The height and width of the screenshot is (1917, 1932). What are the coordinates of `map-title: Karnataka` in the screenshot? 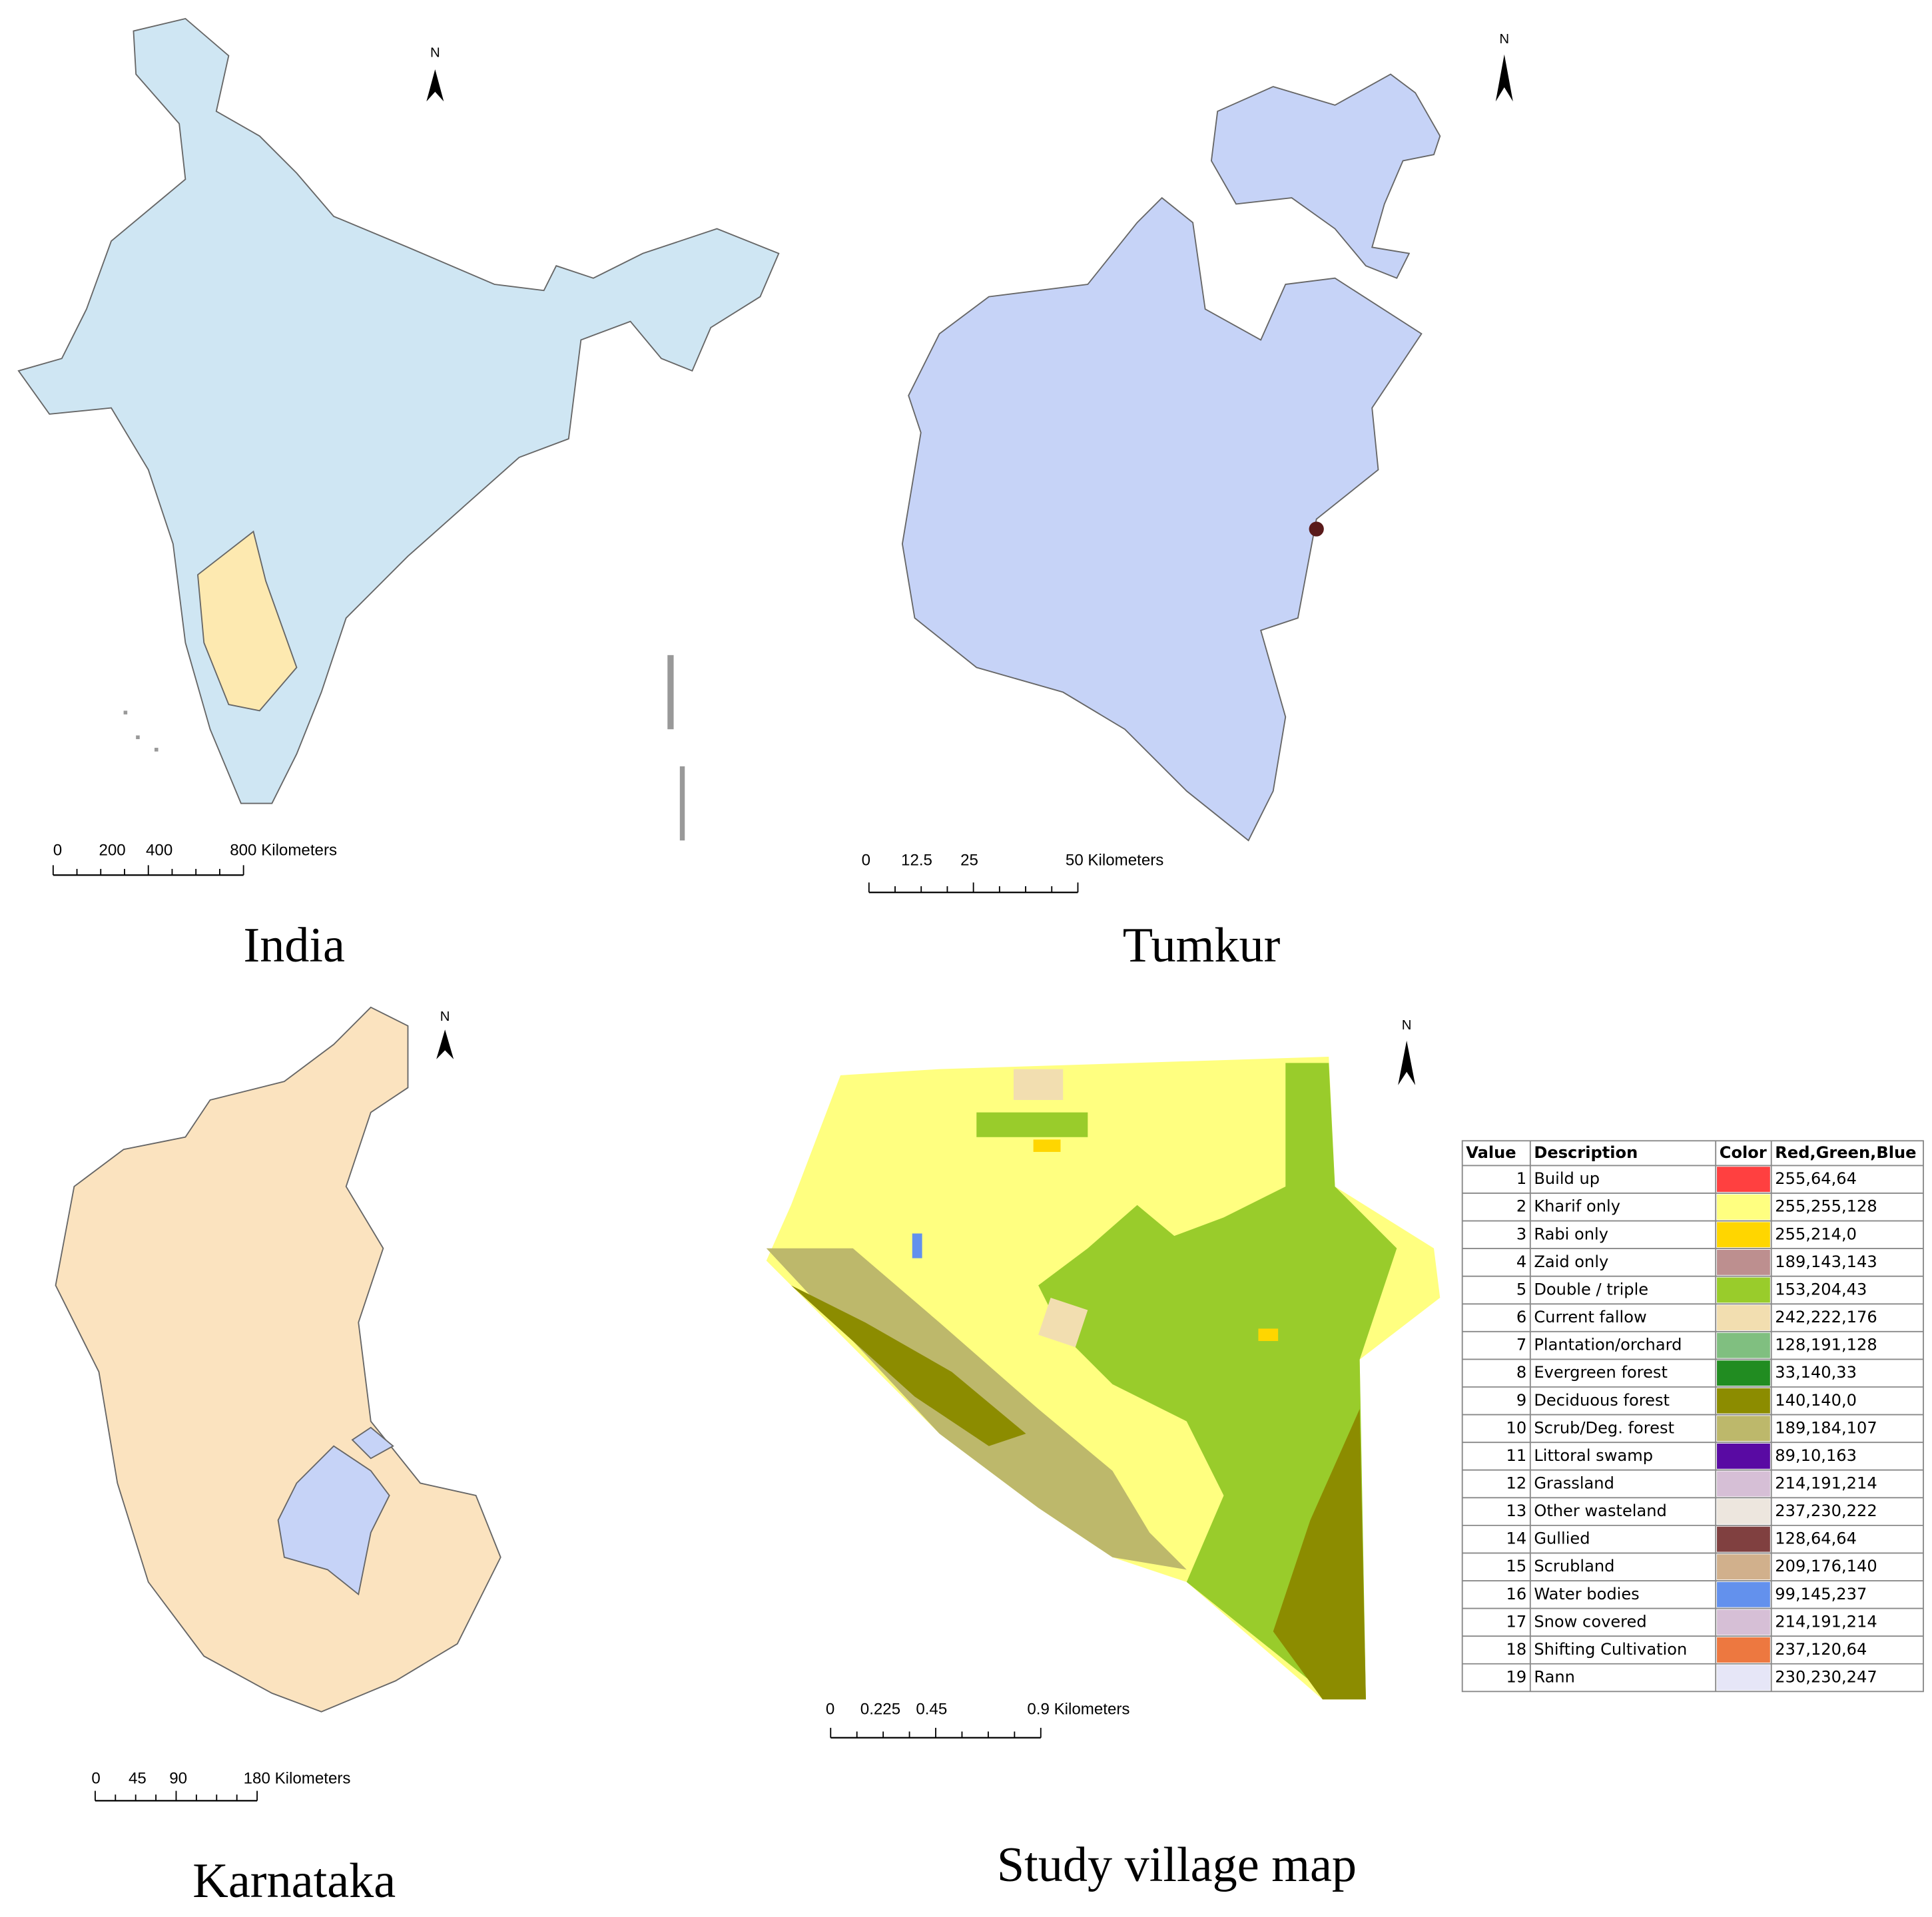 It's located at (294, 1881).